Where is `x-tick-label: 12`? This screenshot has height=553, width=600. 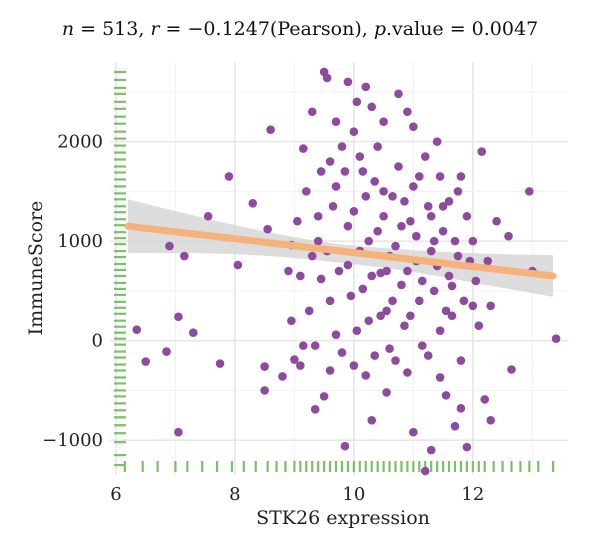 x-tick-label: 12 is located at coordinates (472, 494).